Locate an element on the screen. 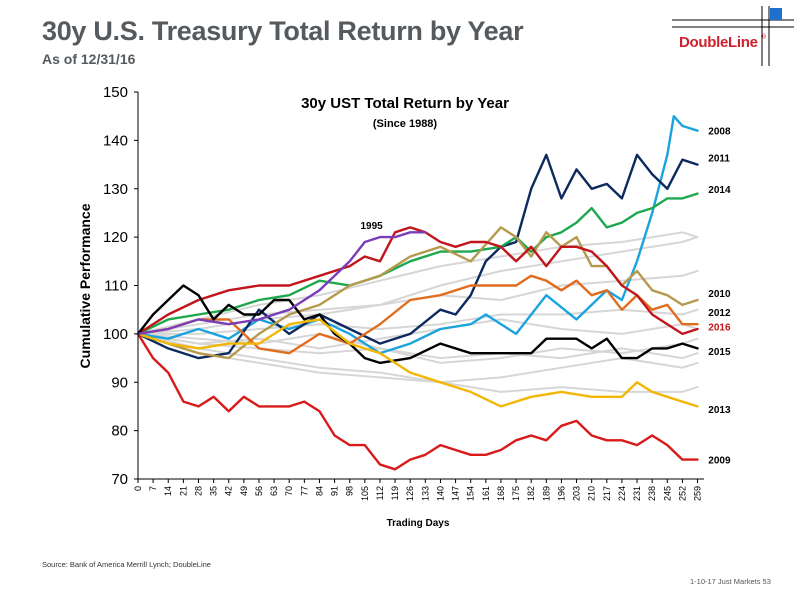 This screenshot has width=800, height=600. x-tick-label: 84 is located at coordinates (320, 491).